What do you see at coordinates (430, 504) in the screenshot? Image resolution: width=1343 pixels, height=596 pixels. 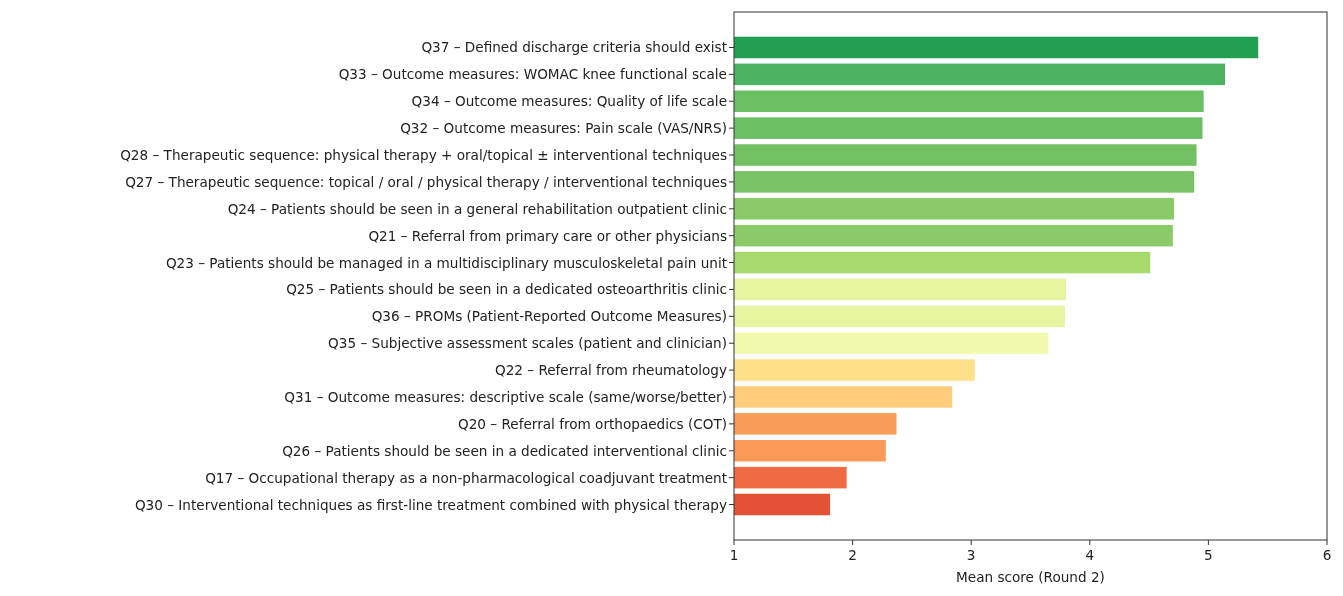 I see `y-tick-label: Q30 – Interventional techniques as first-line treatment combined with physical therapy` at bounding box center [430, 504].